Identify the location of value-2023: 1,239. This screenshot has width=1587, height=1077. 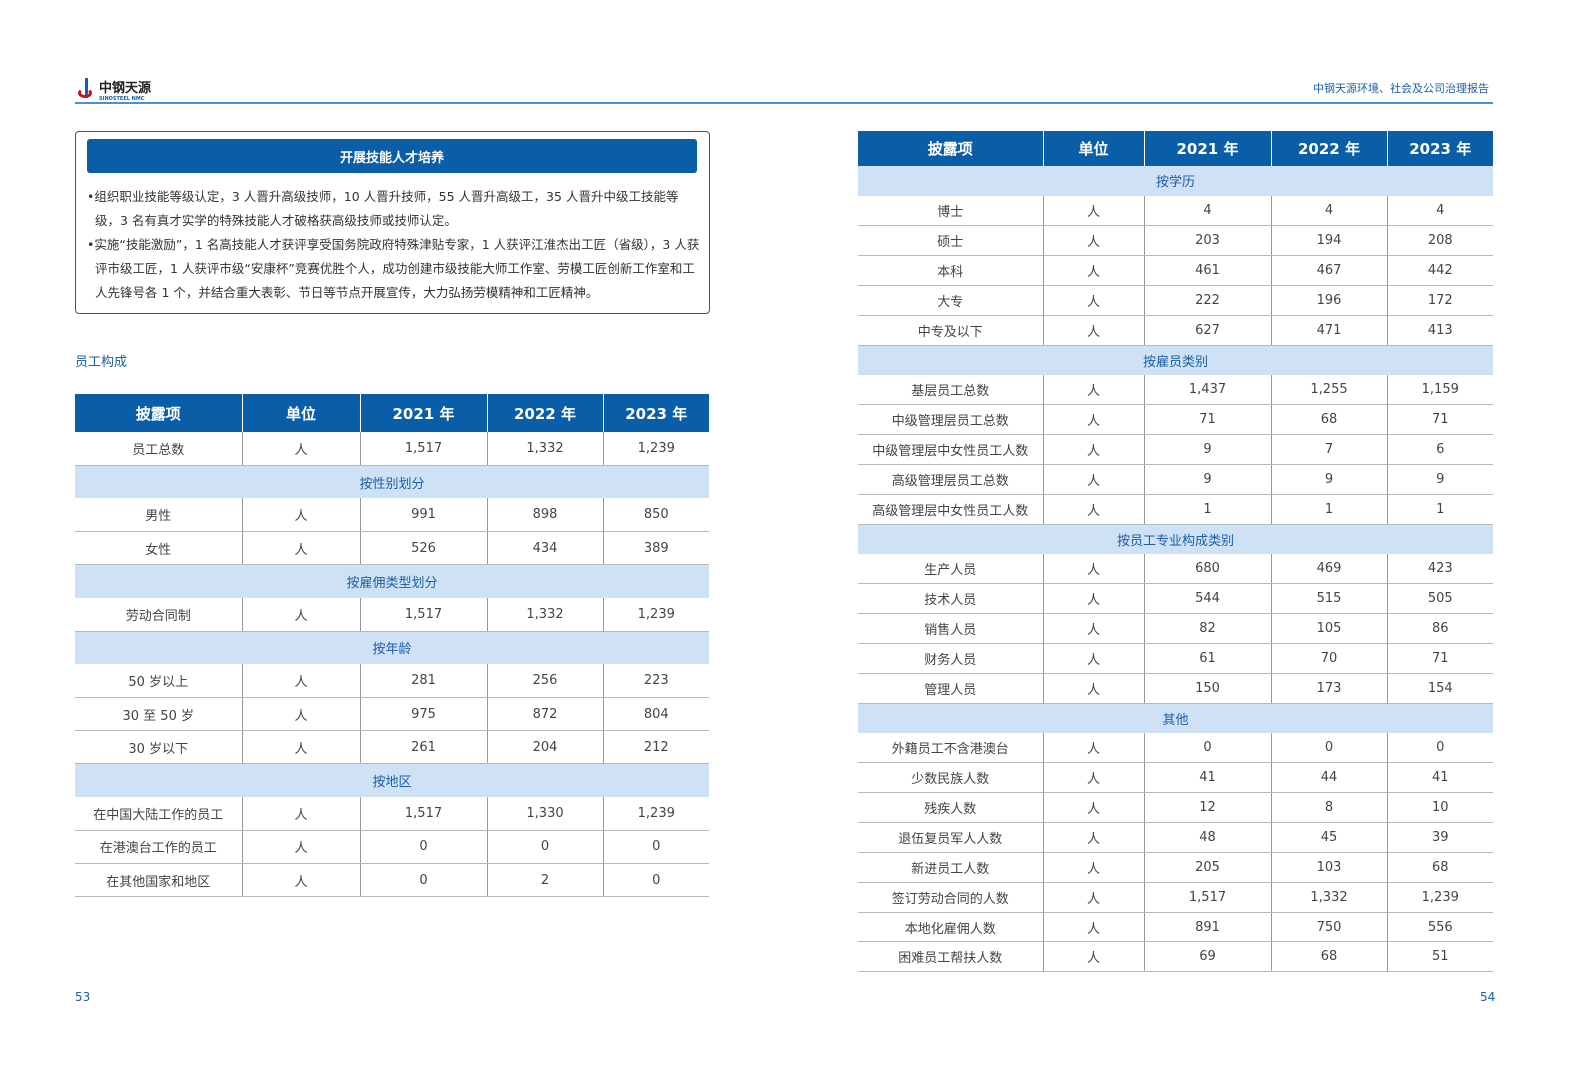
(655, 449).